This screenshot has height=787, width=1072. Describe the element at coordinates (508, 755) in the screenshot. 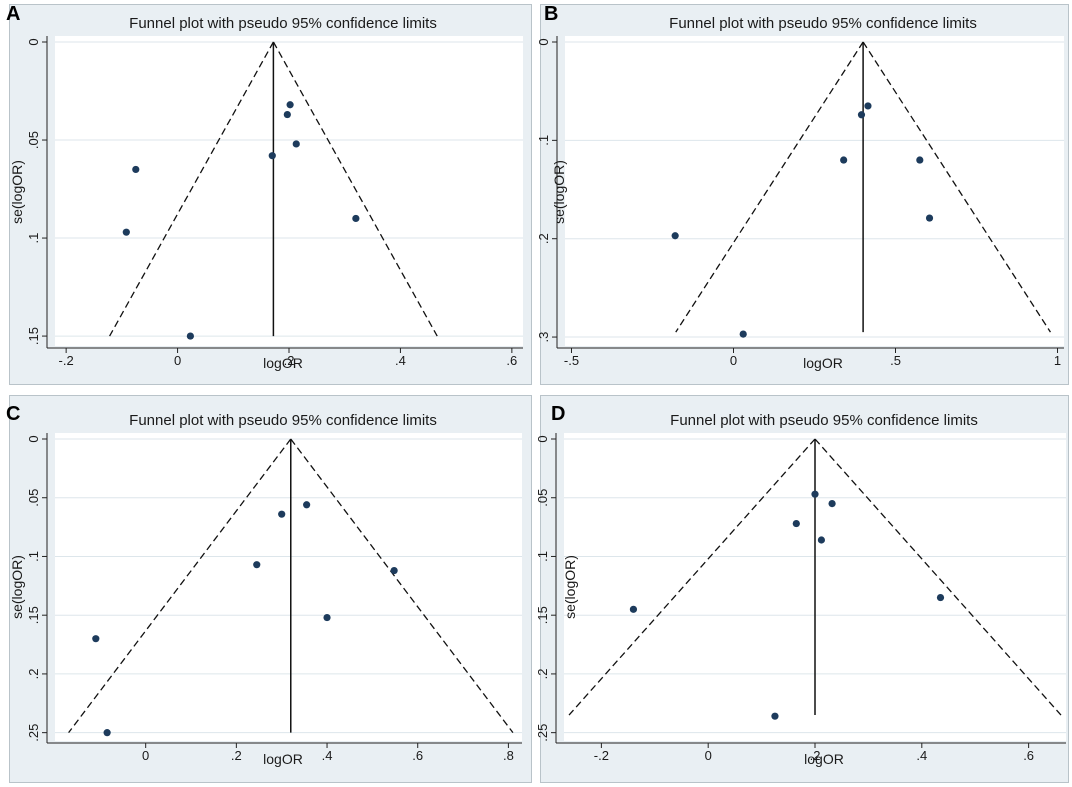

I see `x-tick-label: .8` at that location.